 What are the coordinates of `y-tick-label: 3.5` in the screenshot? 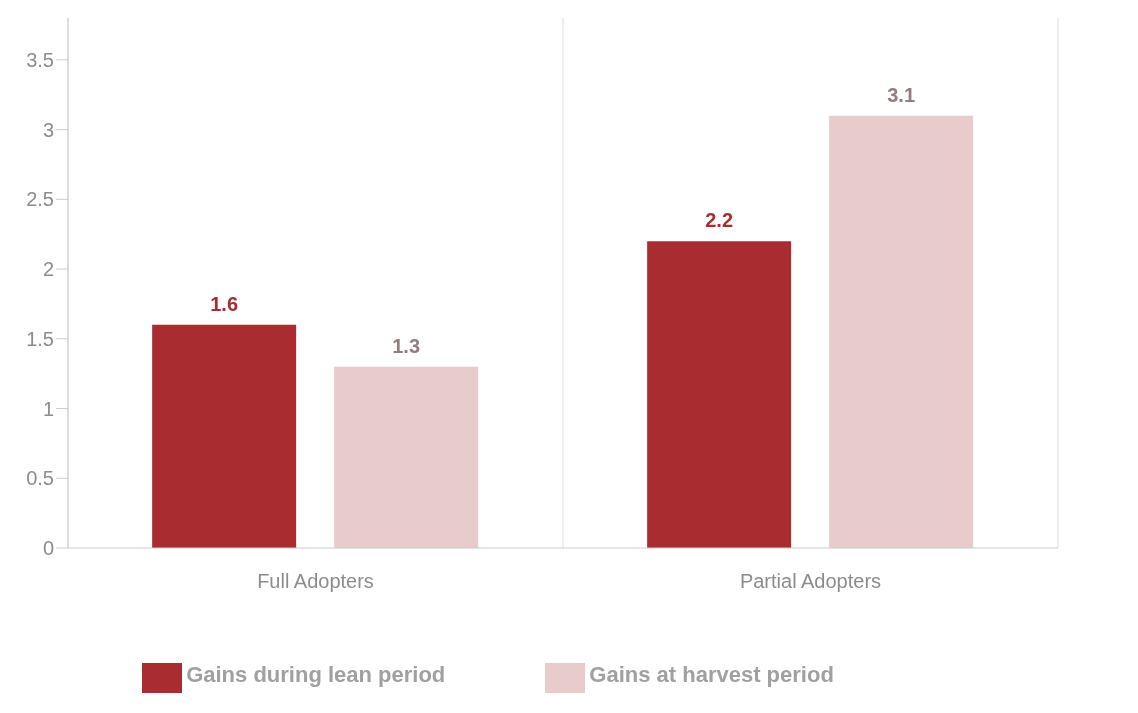 It's located at (40, 59).